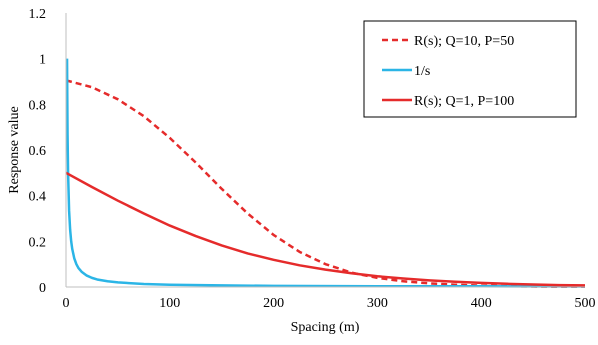 The width and height of the screenshot is (598, 345). What do you see at coordinates (585, 303) in the screenshot?
I see `x-tick-label: 500` at bounding box center [585, 303].